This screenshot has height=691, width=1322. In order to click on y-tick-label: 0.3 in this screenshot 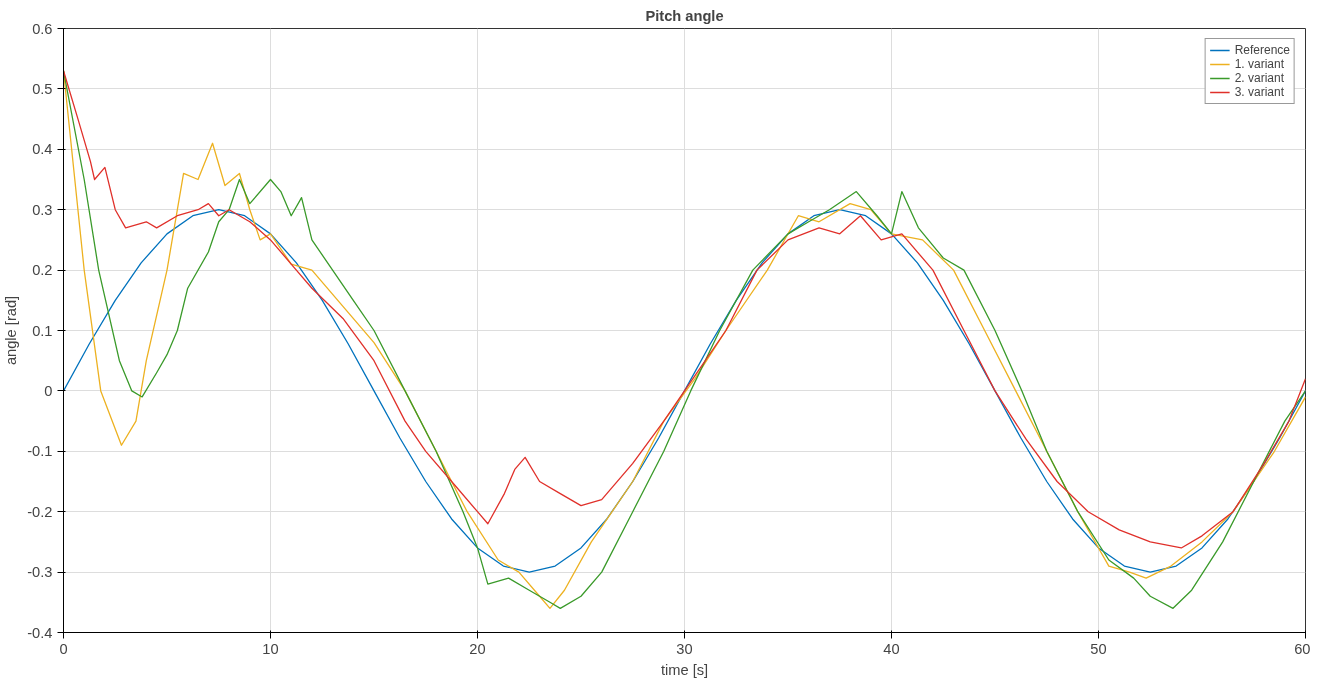, I will do `click(42, 209)`.